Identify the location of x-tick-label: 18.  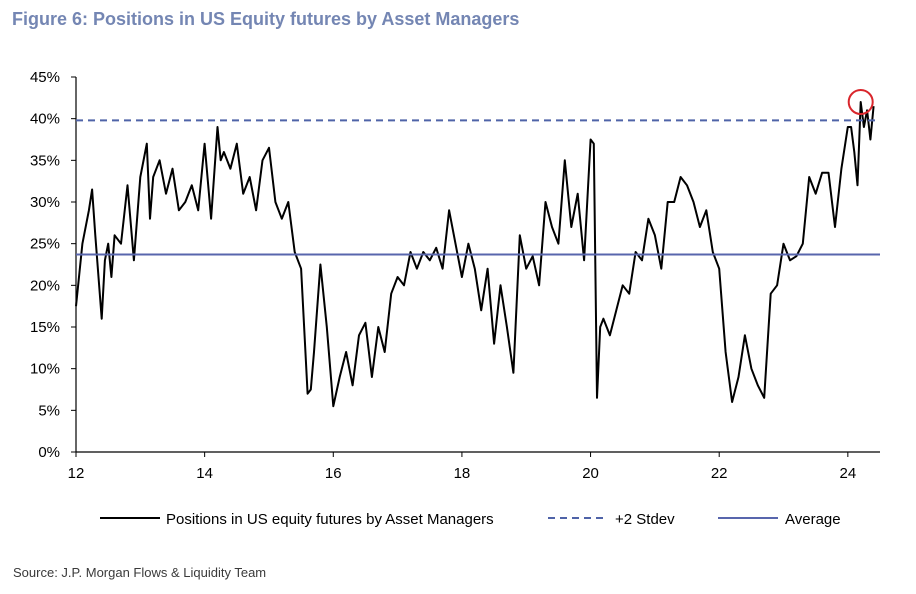
(462, 473).